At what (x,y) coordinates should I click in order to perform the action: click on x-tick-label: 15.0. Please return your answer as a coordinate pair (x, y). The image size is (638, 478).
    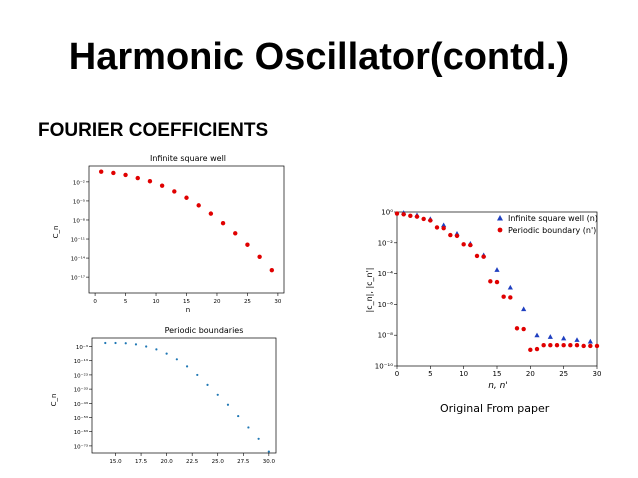
    Looking at the image, I should click on (115, 462).